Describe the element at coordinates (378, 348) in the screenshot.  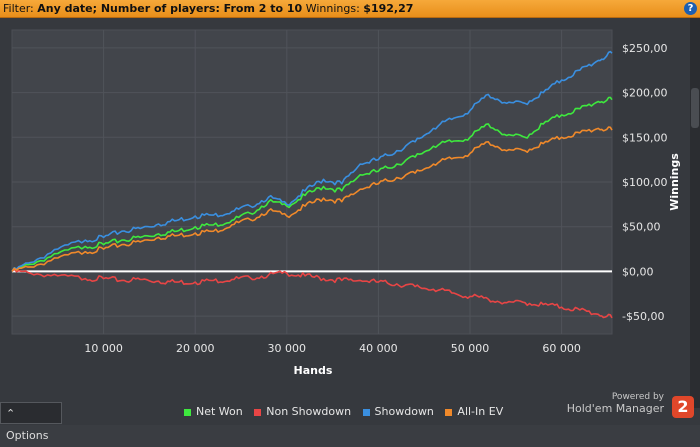
I see `x-tick-label: 40 000` at that location.